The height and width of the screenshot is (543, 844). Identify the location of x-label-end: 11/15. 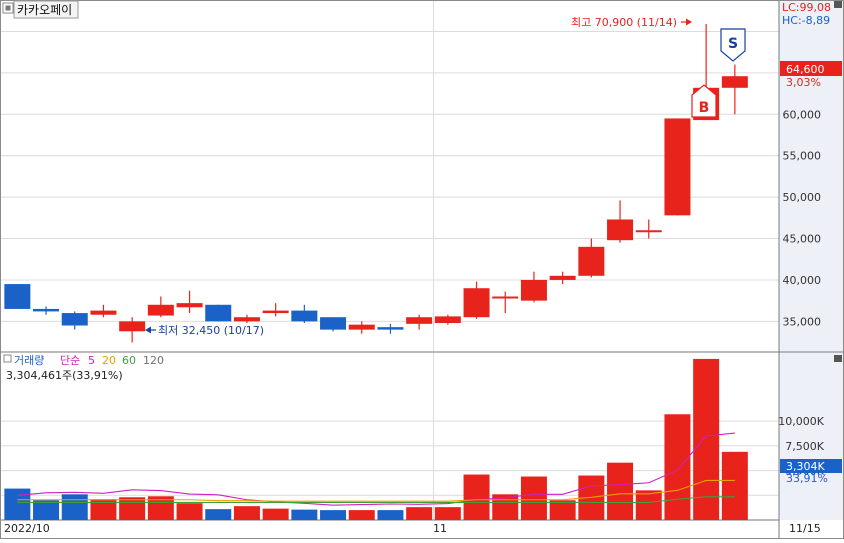
(805, 528).